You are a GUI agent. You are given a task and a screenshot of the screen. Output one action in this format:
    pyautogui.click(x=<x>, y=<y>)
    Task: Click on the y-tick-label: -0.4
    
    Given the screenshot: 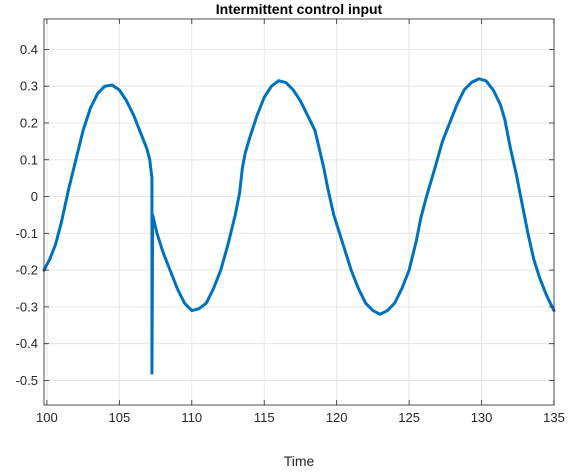 What is the action you would take?
    pyautogui.click(x=27, y=343)
    